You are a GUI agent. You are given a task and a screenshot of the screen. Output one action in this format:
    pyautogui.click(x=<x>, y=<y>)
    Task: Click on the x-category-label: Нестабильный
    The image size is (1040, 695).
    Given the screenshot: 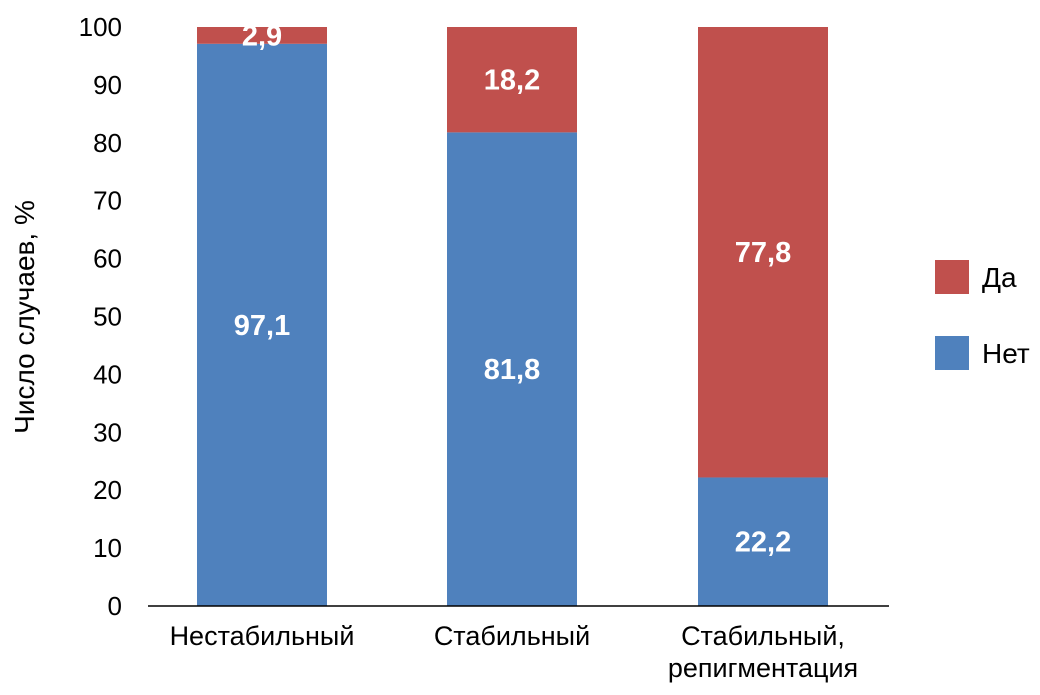 What is the action you would take?
    pyautogui.click(x=262, y=636)
    